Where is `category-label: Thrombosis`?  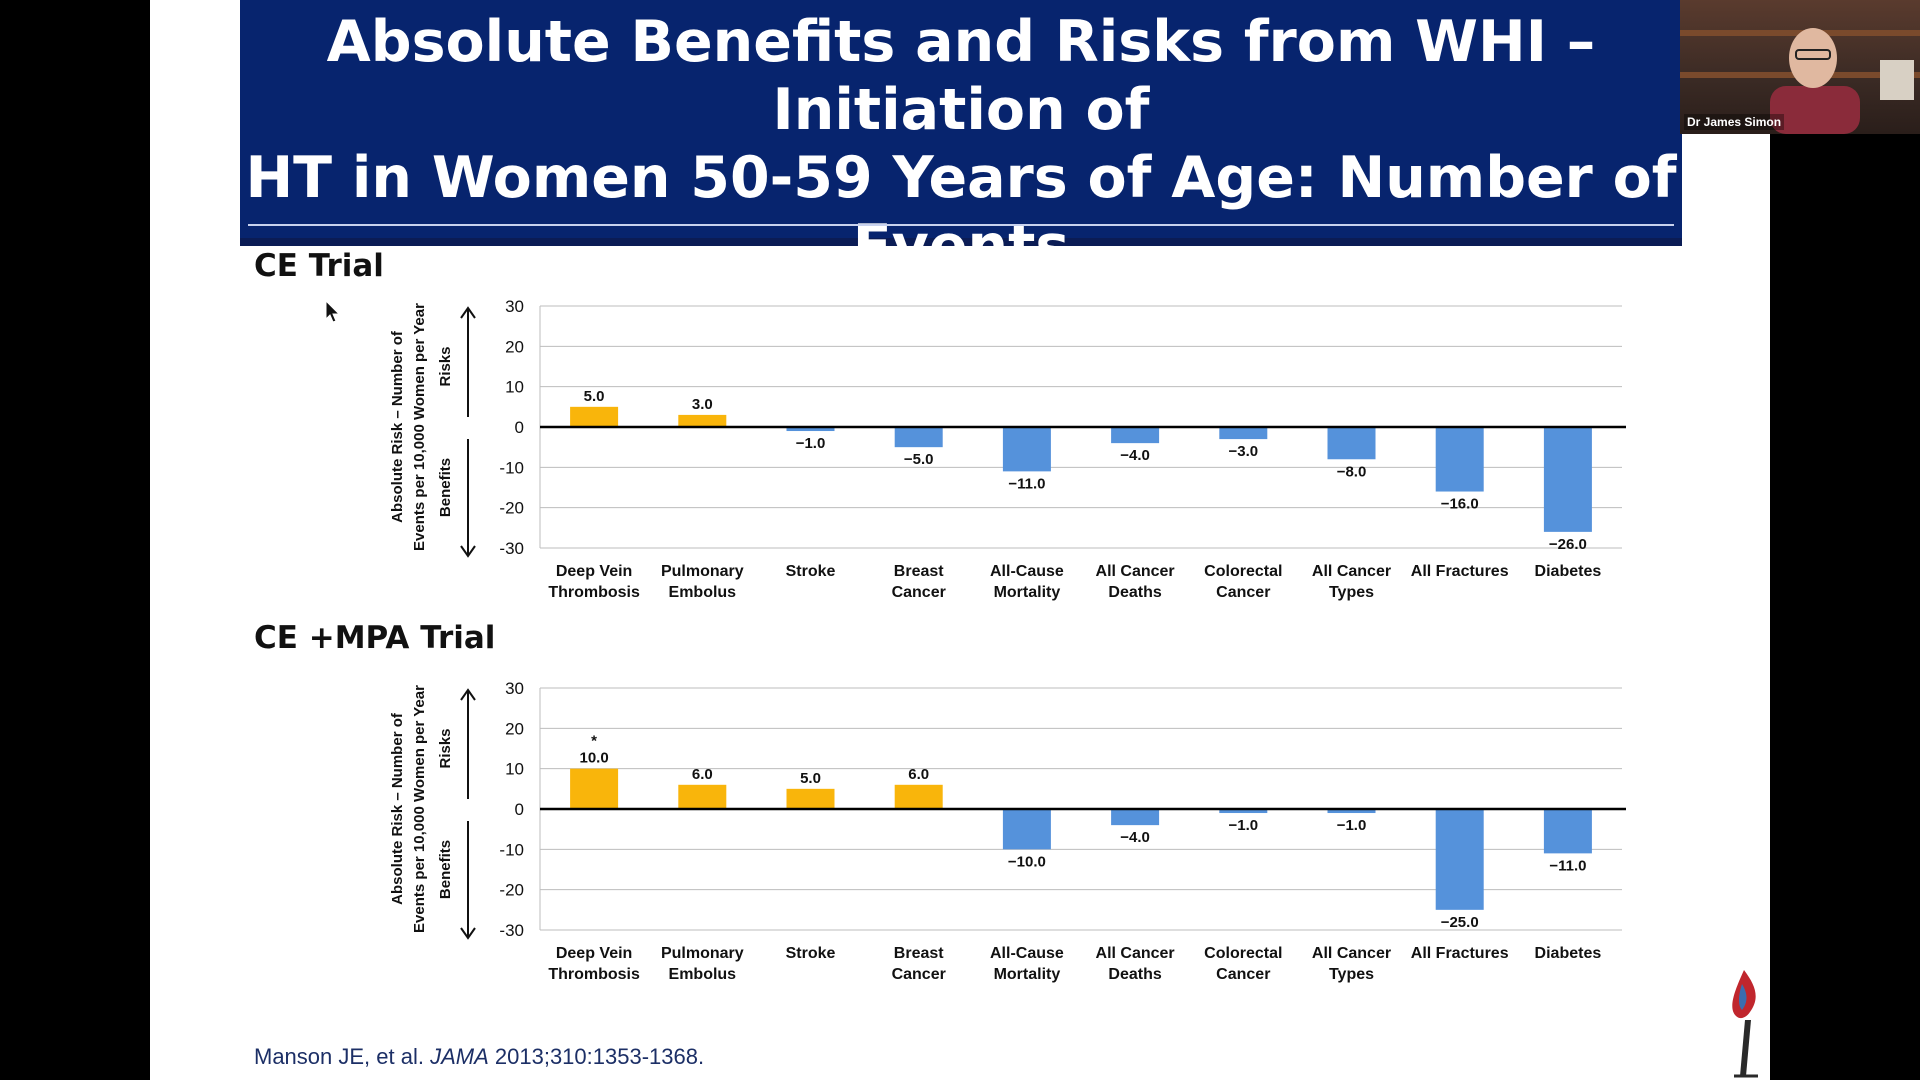
category-label: Thrombosis is located at coordinates (594, 974).